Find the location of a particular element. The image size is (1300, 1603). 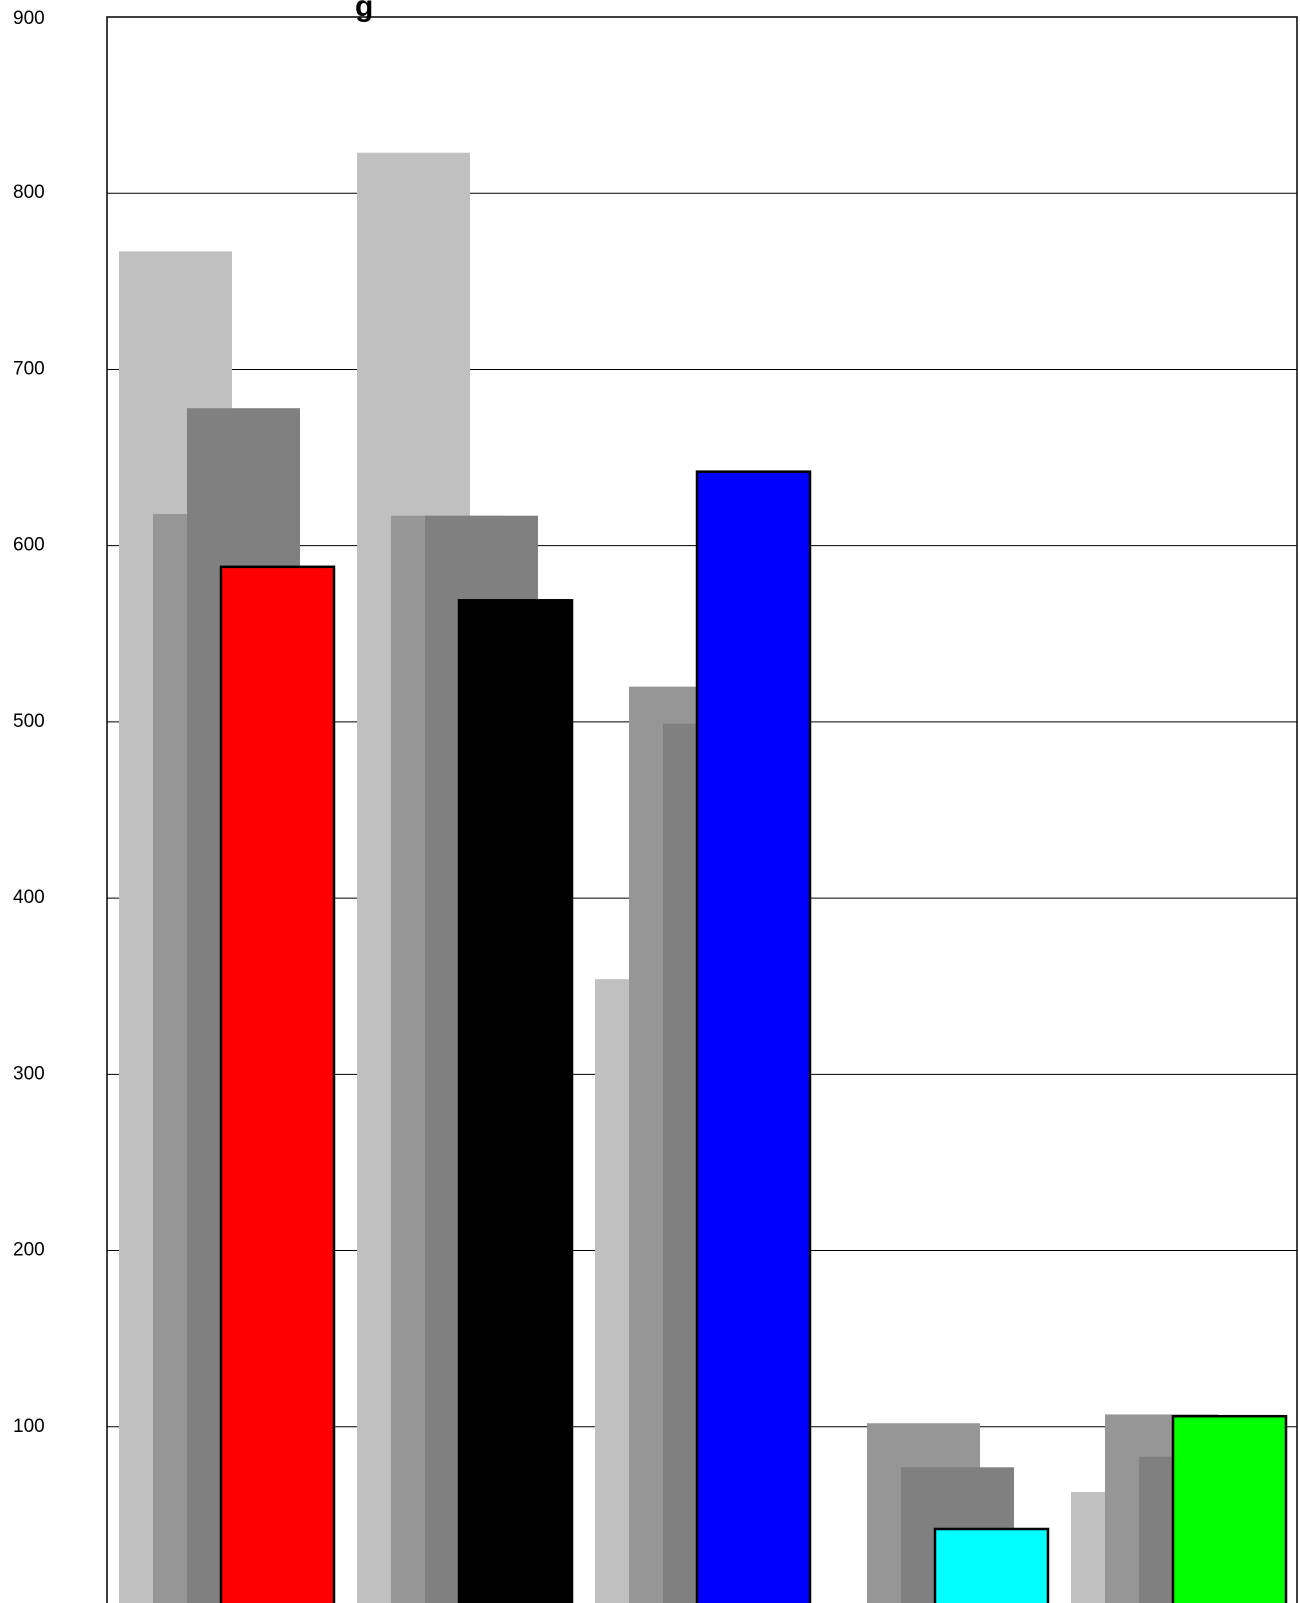

y-axis-ticks: 900 800 700 600 500 400 300 200 100 is located at coordinates (29, 722).